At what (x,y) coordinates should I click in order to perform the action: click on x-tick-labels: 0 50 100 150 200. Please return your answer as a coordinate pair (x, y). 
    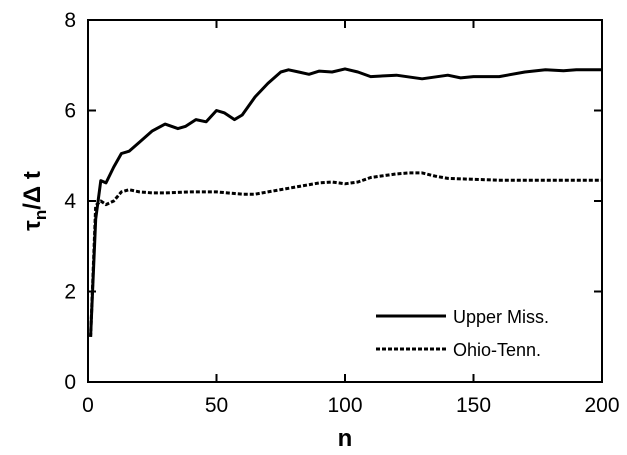
    Looking at the image, I should click on (350, 405).